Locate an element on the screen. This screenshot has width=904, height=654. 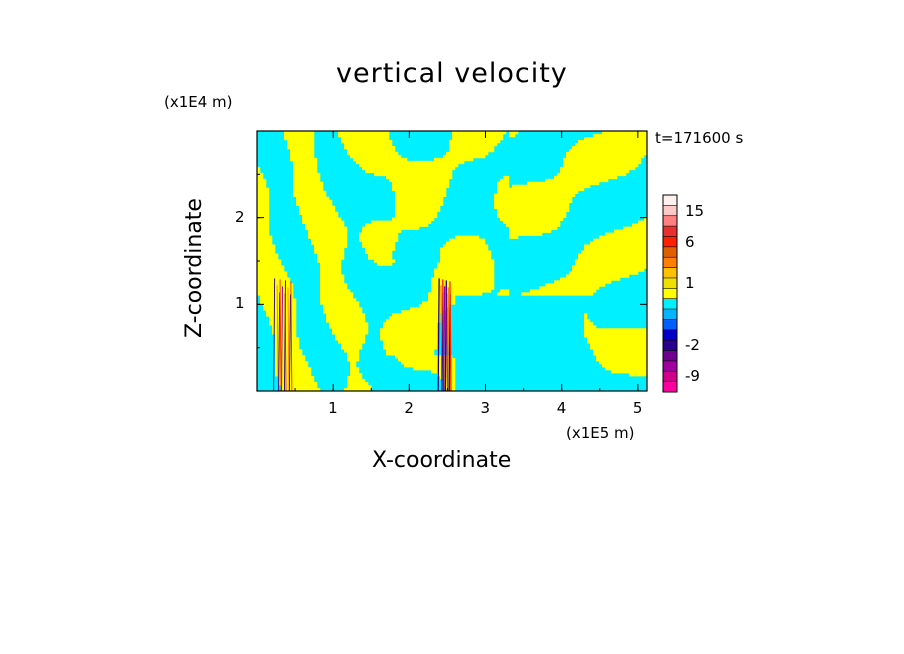
colorbar-tick-label: -9 is located at coordinates (692, 376).